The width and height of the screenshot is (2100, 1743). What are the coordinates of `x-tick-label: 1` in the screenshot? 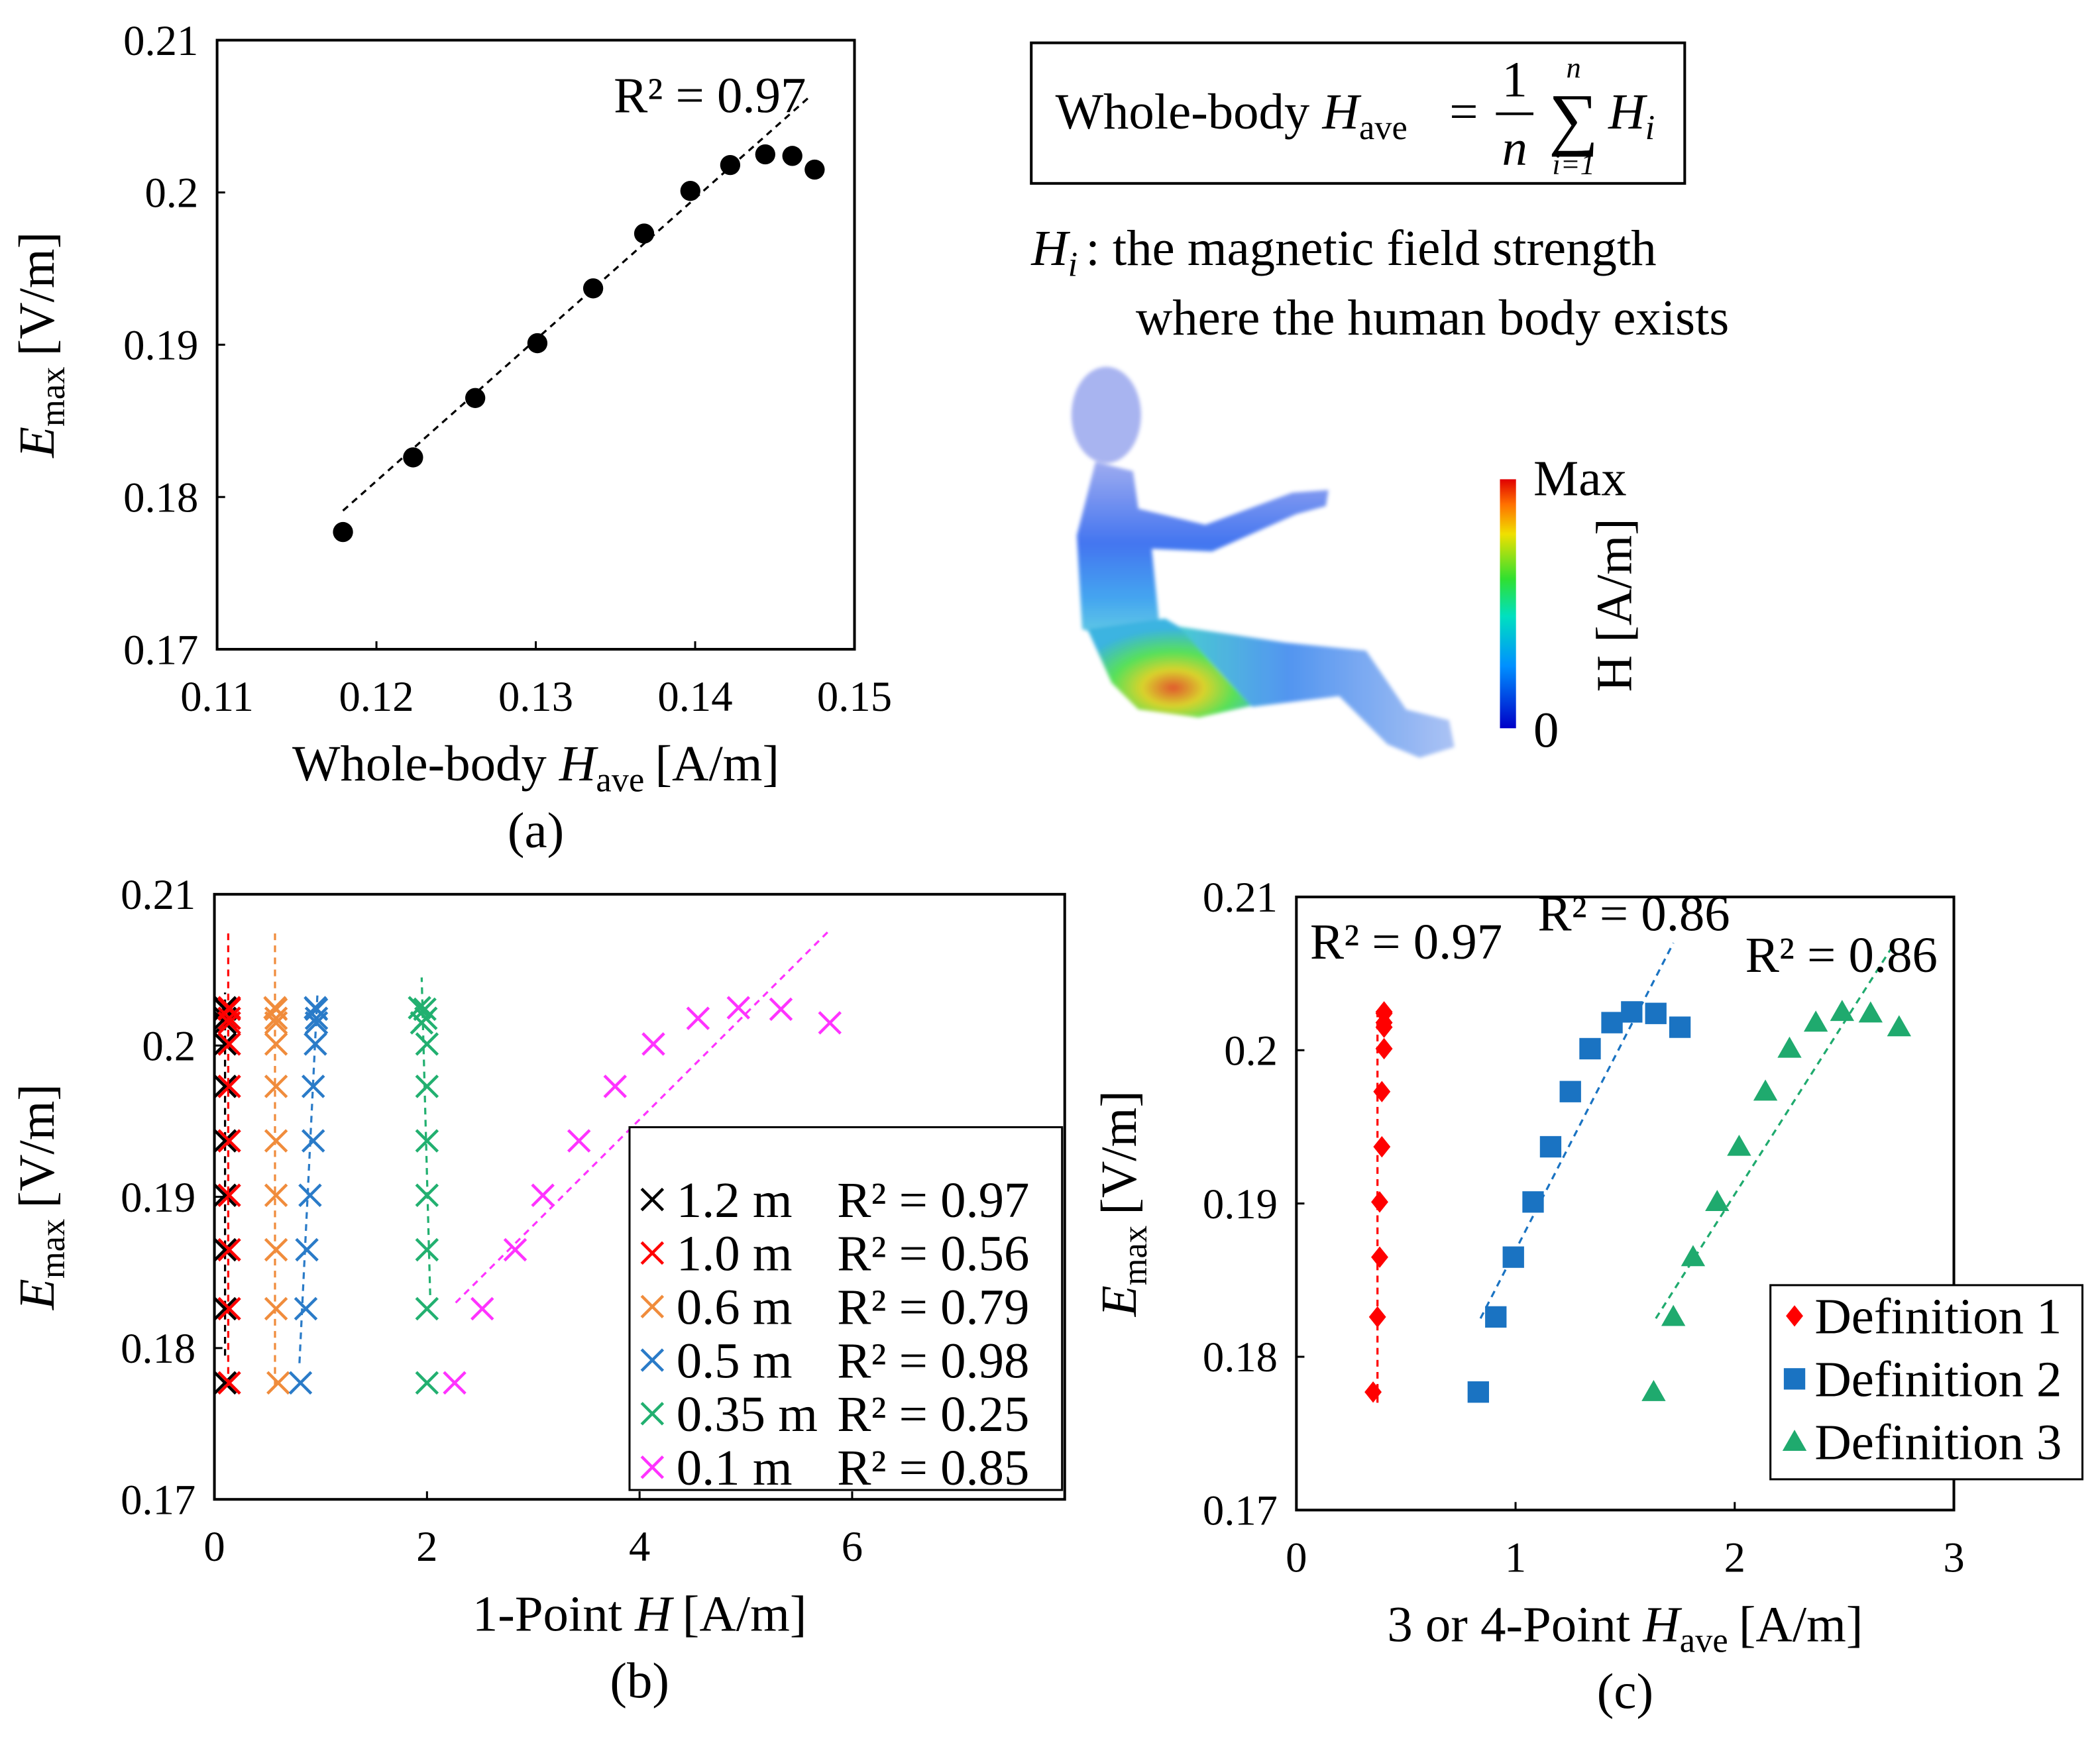 It's located at (1515, 1557).